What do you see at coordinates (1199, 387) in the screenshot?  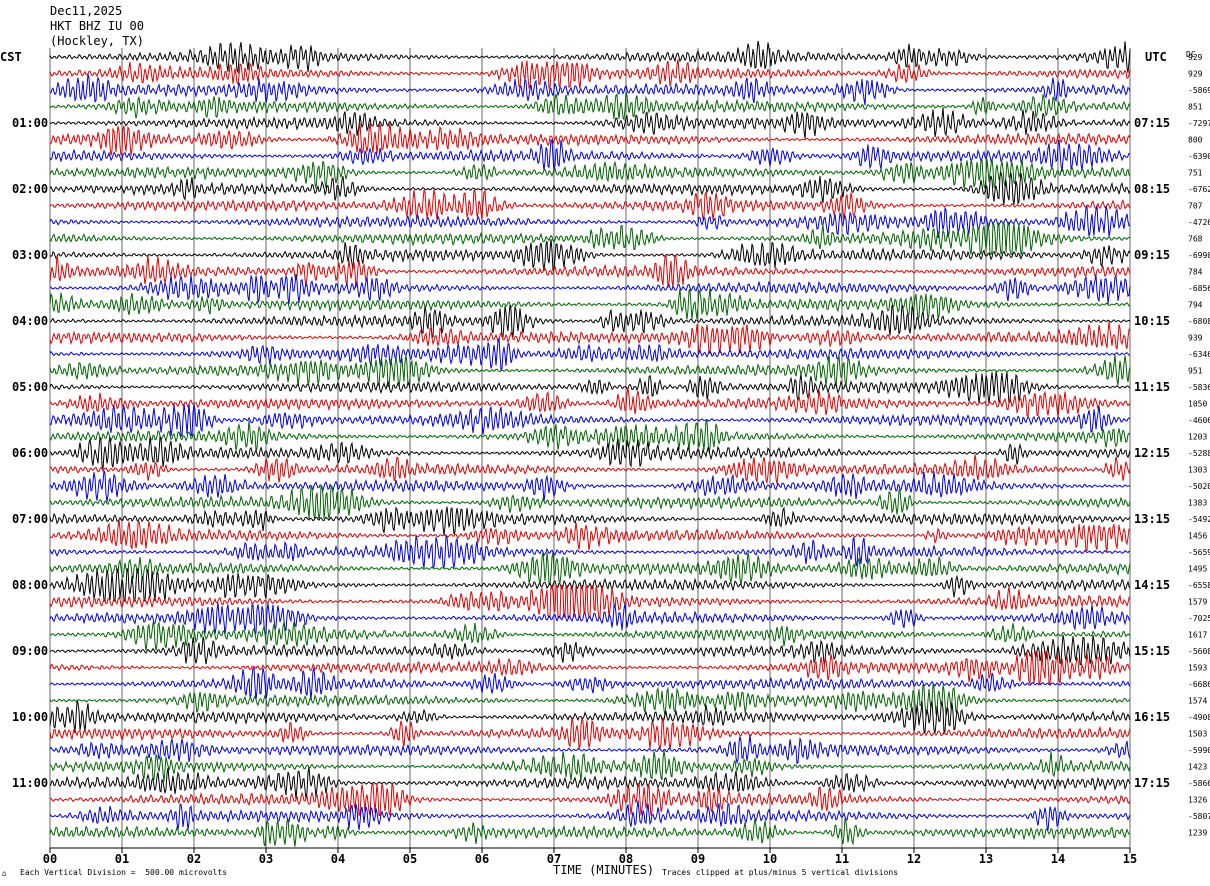 I see `dc-offset-label: -5836` at bounding box center [1199, 387].